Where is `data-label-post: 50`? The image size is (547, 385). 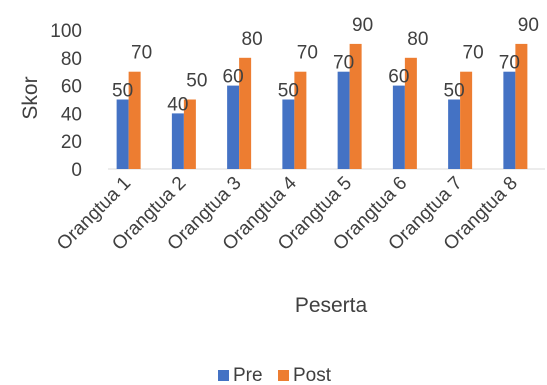
data-label-post: 50 is located at coordinates (196, 81).